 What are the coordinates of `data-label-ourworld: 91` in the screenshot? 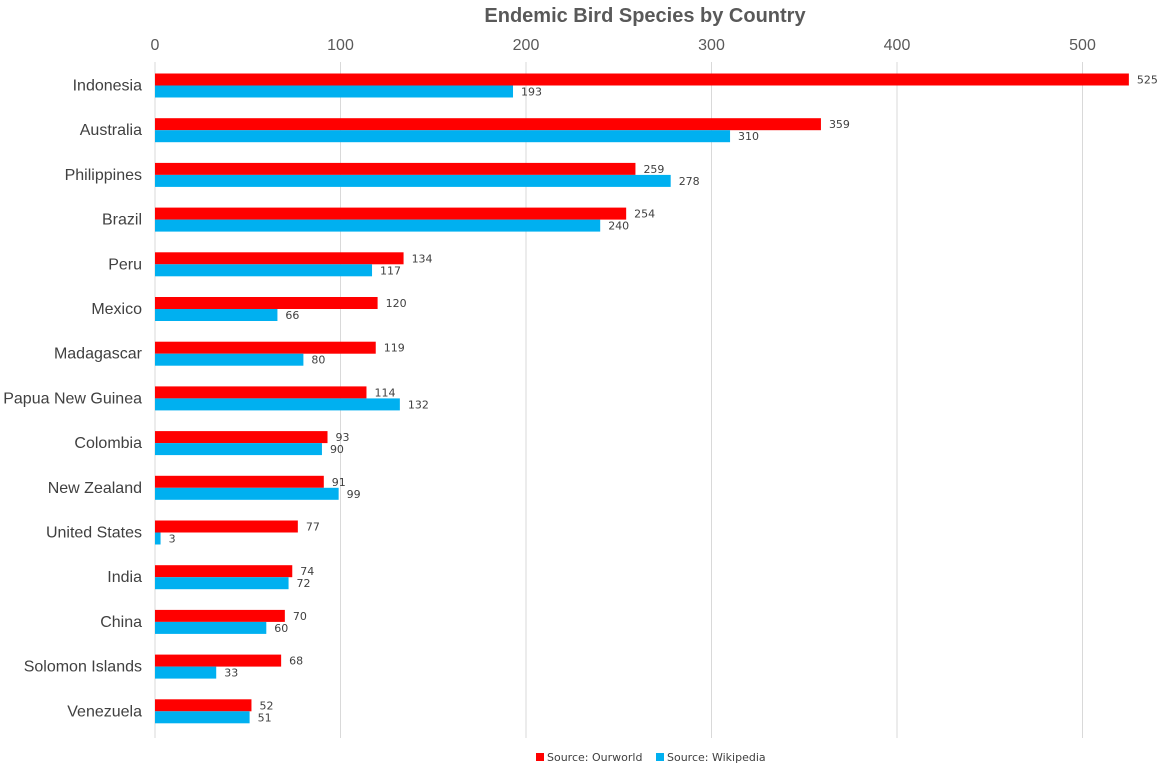 It's located at (339, 482).